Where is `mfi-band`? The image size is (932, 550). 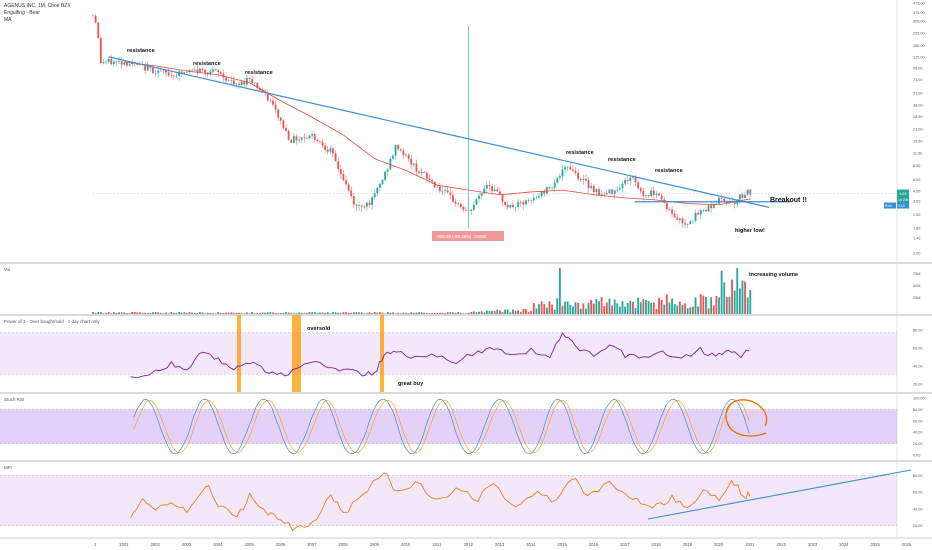 mfi-band is located at coordinates (448, 500).